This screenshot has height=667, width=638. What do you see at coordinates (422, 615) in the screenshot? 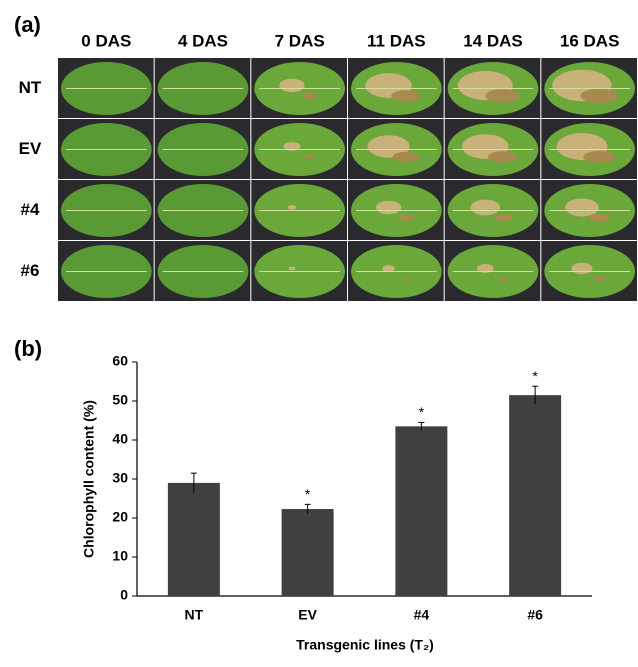
I see `x-tick-label: #4` at bounding box center [422, 615].